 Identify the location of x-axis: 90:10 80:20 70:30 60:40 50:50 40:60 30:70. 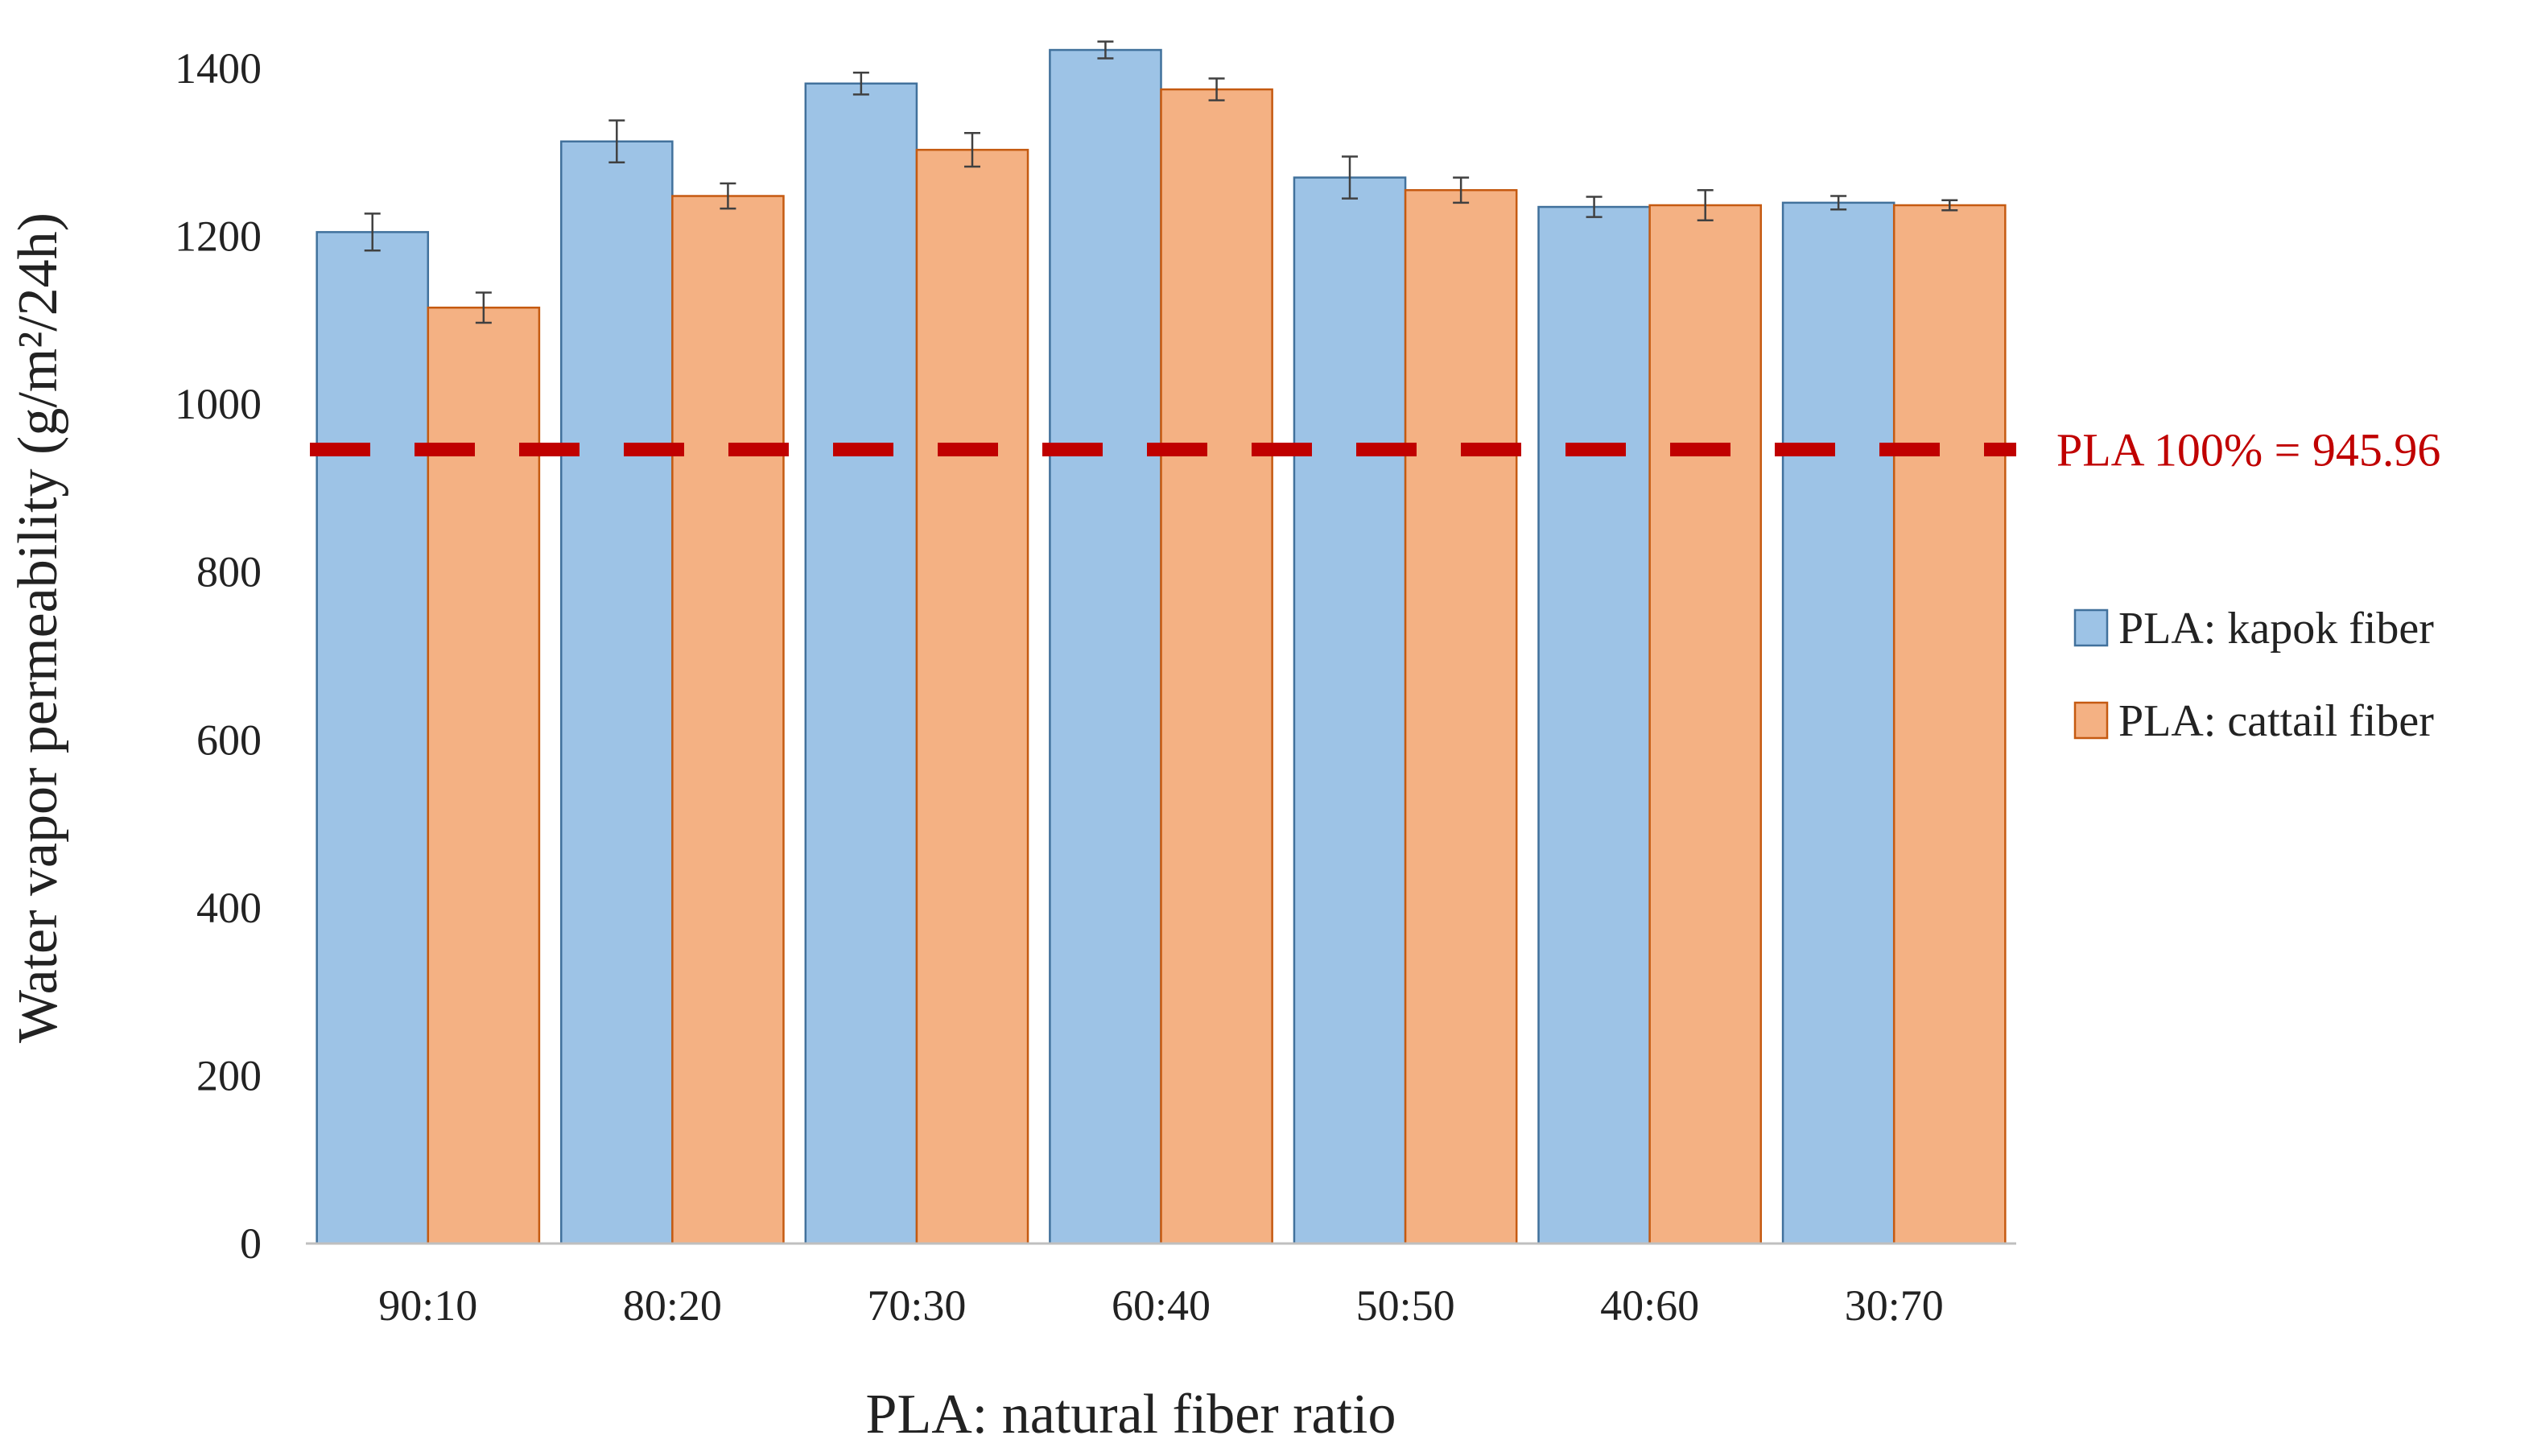
(1161, 1286).